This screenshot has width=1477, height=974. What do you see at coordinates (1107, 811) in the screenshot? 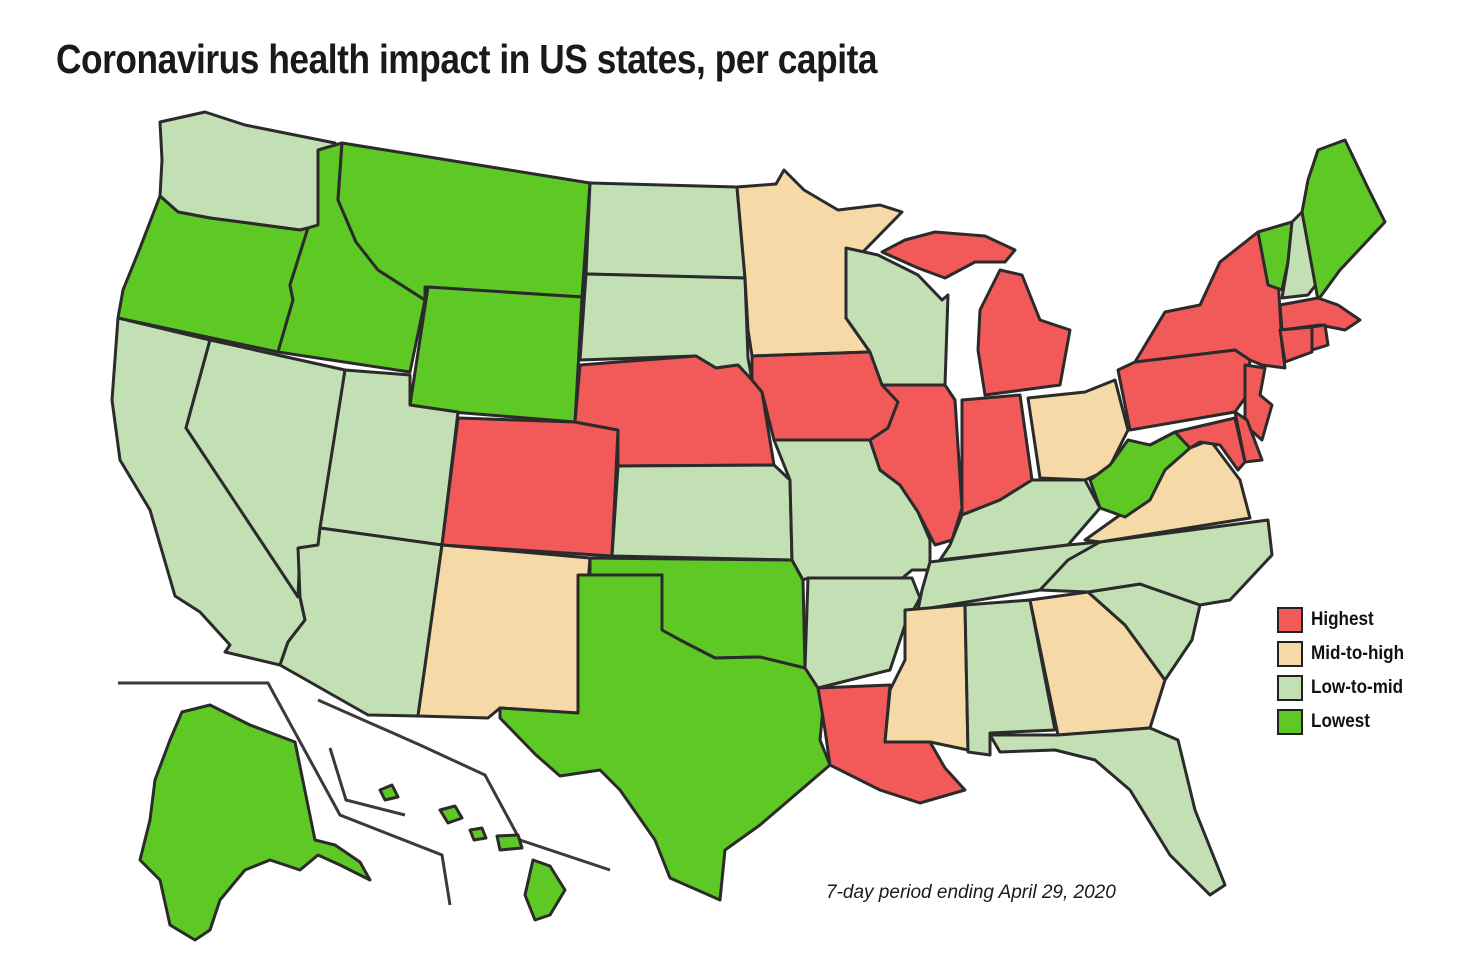
I see `state-FL` at bounding box center [1107, 811].